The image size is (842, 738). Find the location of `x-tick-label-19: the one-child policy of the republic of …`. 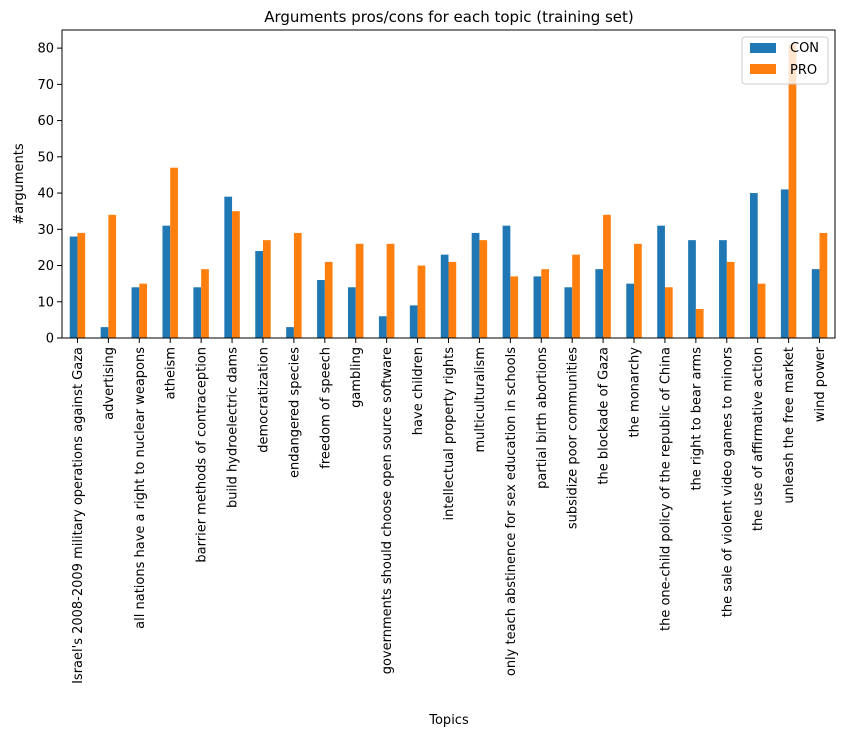

x-tick-label-19: the one-child policy of the republic of … is located at coordinates (665, 489).